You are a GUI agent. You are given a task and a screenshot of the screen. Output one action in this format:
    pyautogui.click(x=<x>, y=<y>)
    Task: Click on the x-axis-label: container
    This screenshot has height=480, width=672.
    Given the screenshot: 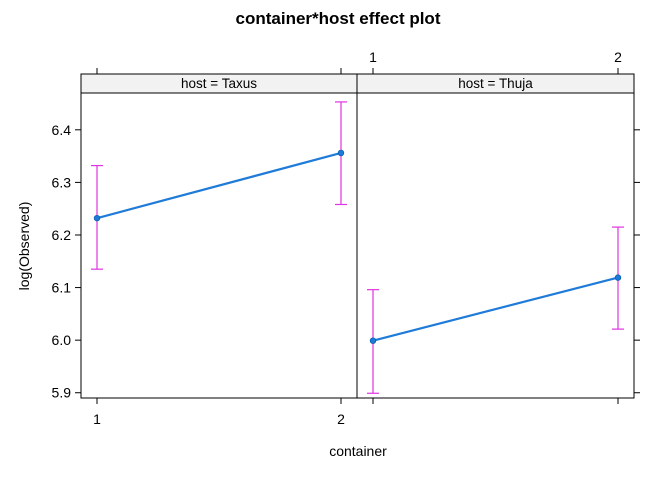 What is the action you would take?
    pyautogui.click(x=358, y=451)
    